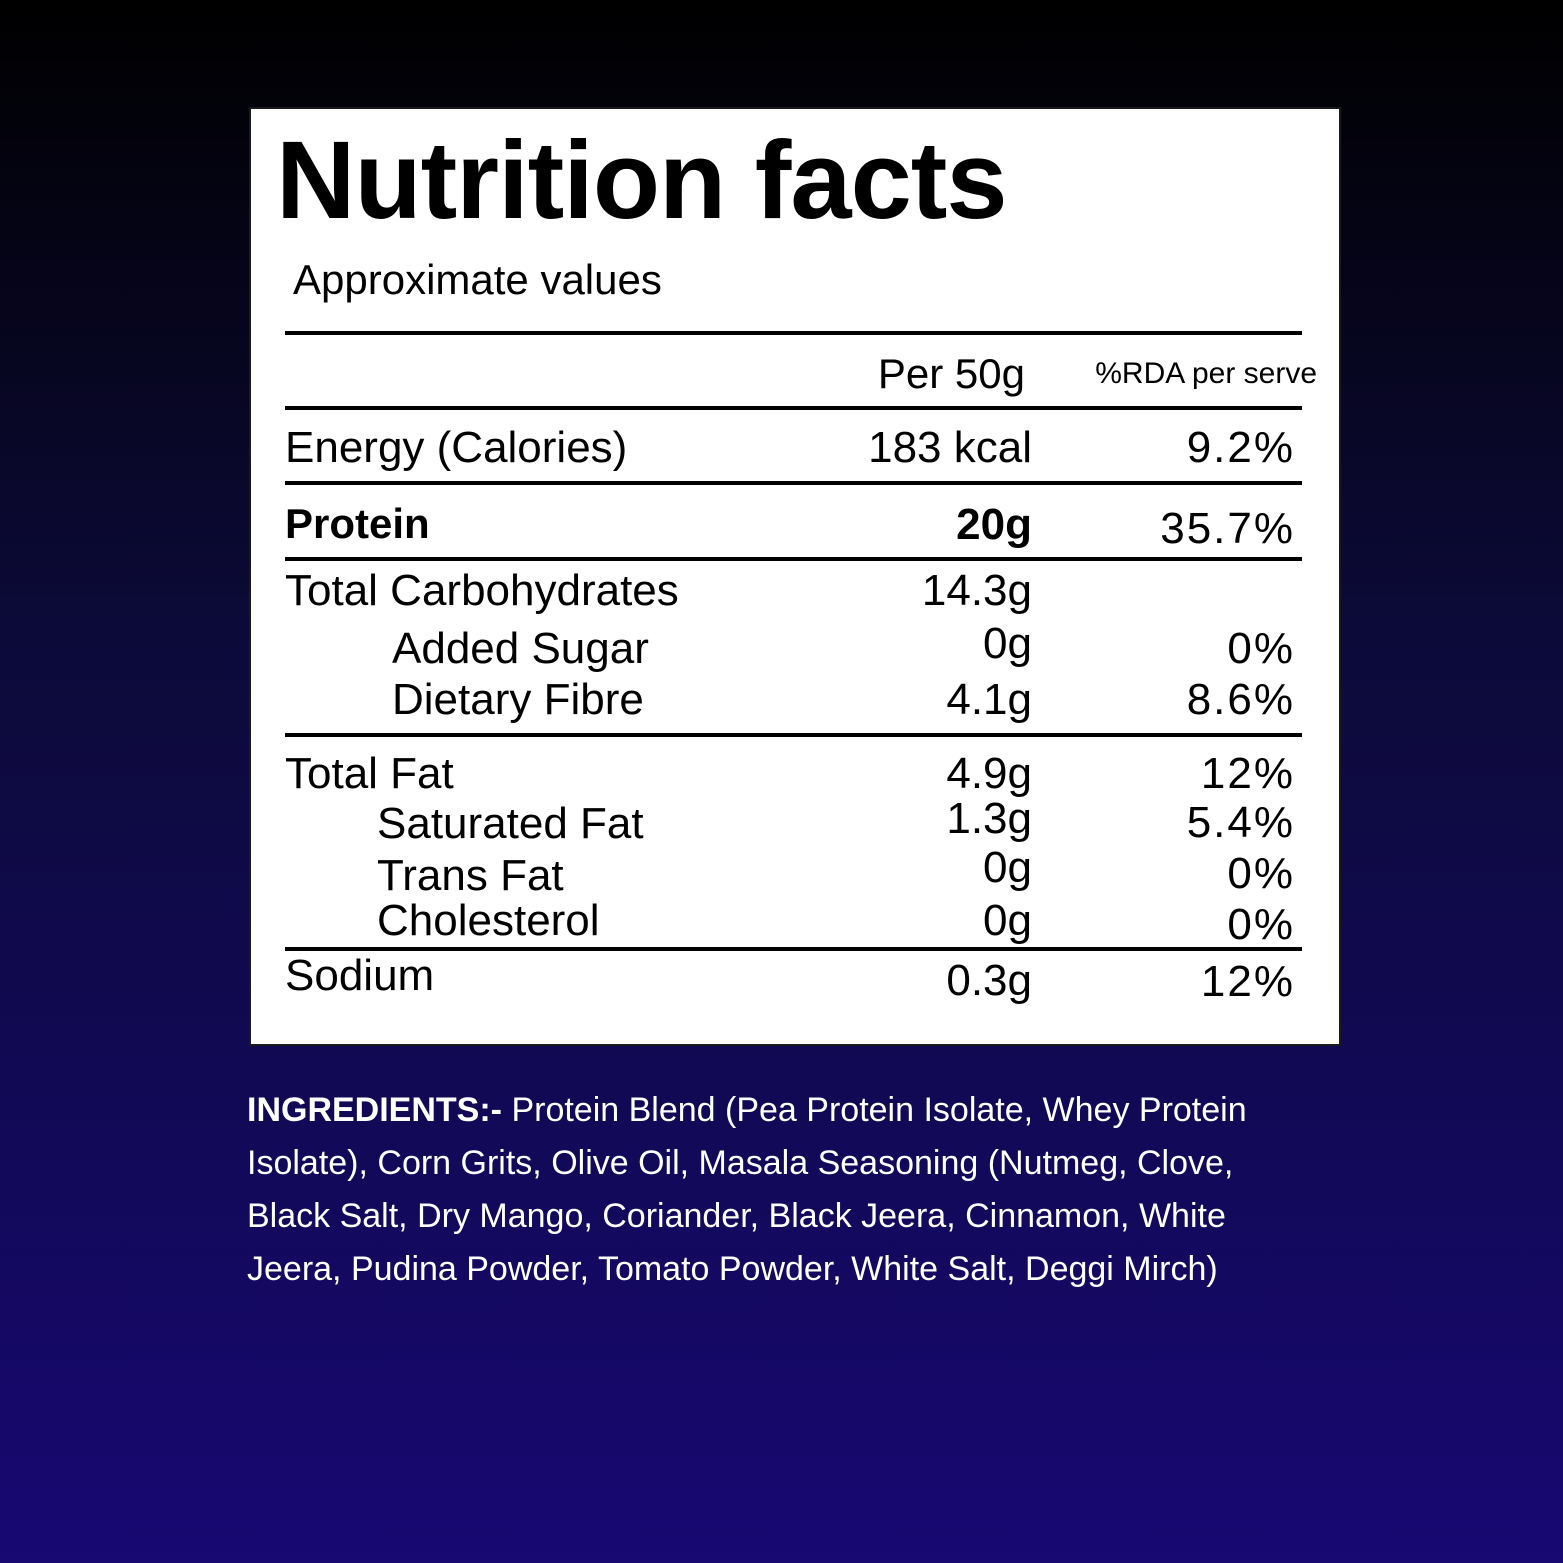 The width and height of the screenshot is (1563, 1563). Describe the element at coordinates (793, 333) in the screenshot. I see `divider-top` at that location.